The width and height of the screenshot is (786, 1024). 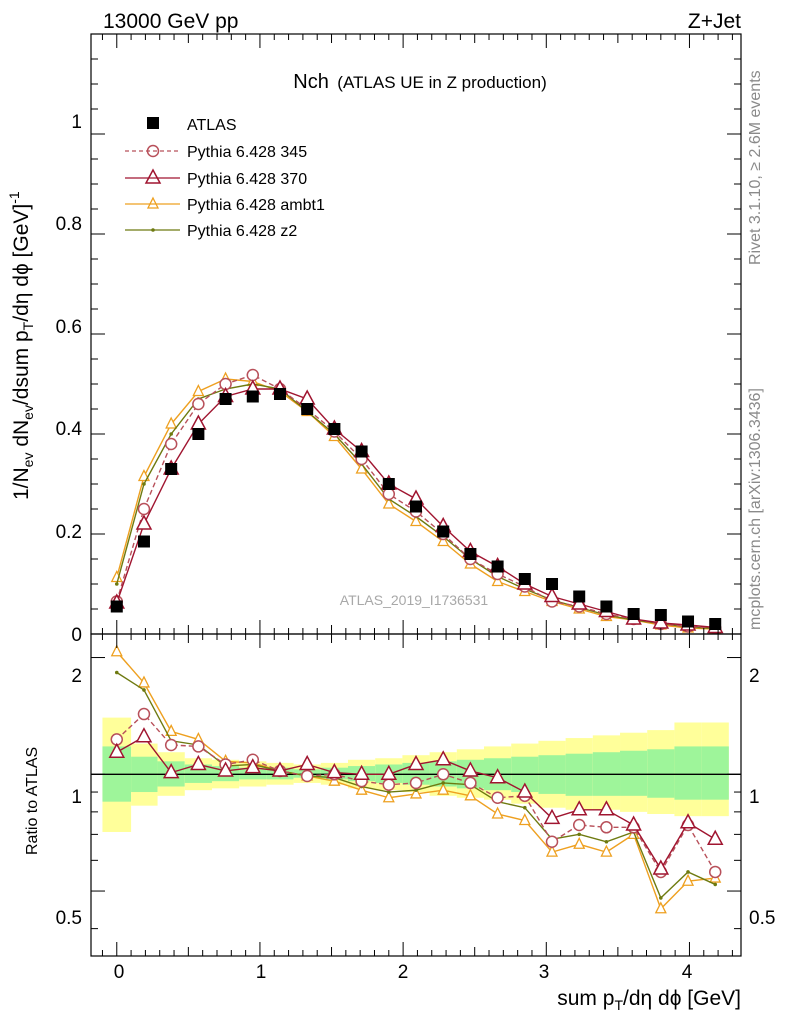 I want to click on y-tick-label: 0.2, so click(x=69, y=532).